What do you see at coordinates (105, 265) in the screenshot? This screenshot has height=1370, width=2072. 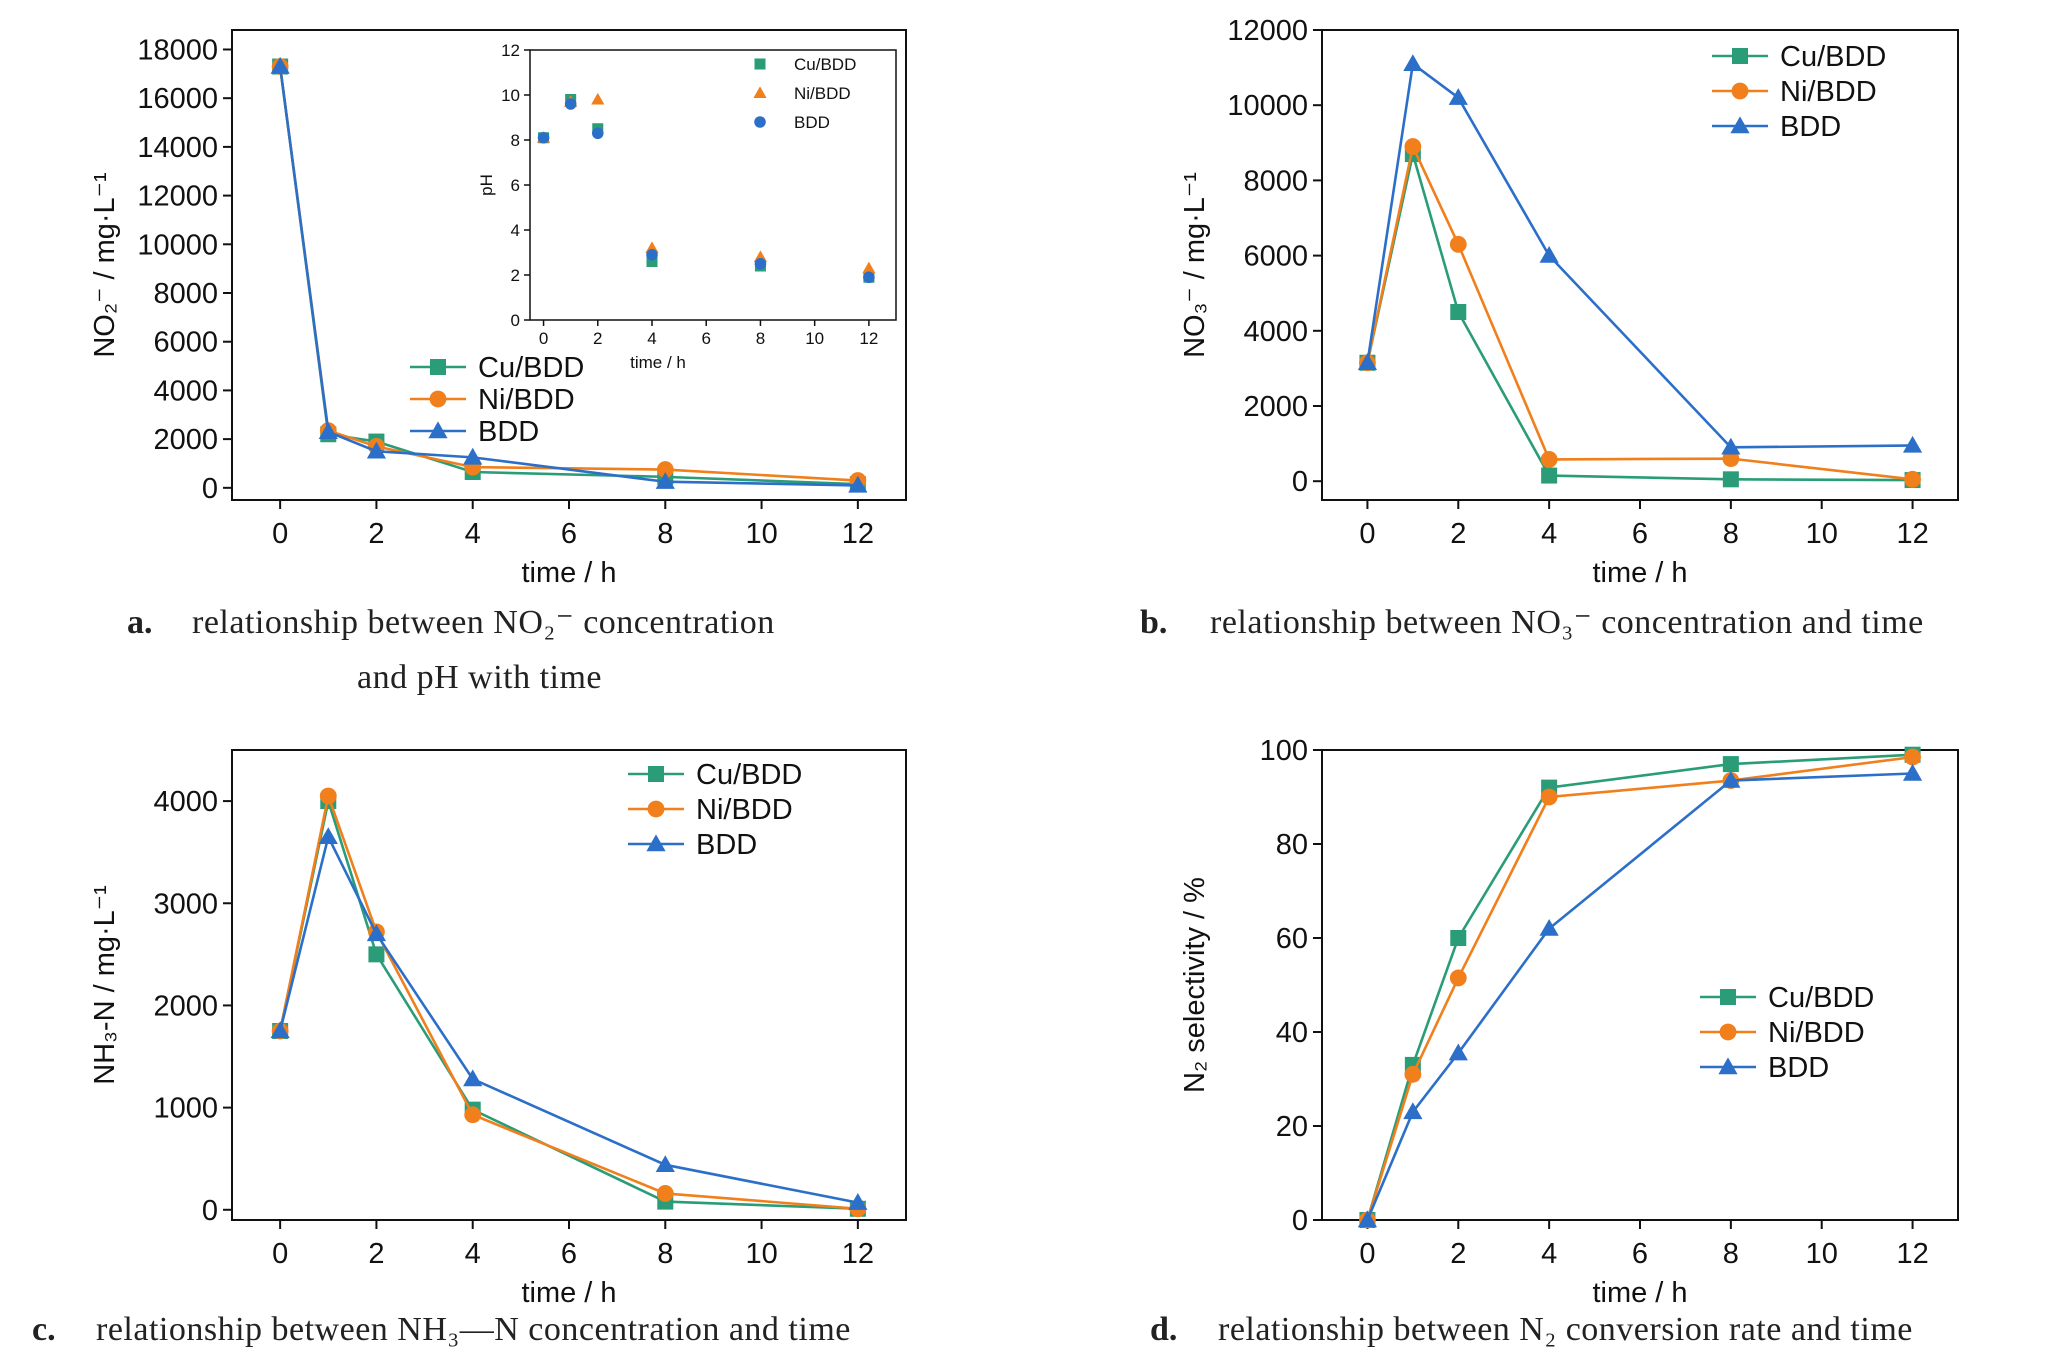 I see `y-axis-label: NO₂⁻ / mg·L⁻¹` at bounding box center [105, 265].